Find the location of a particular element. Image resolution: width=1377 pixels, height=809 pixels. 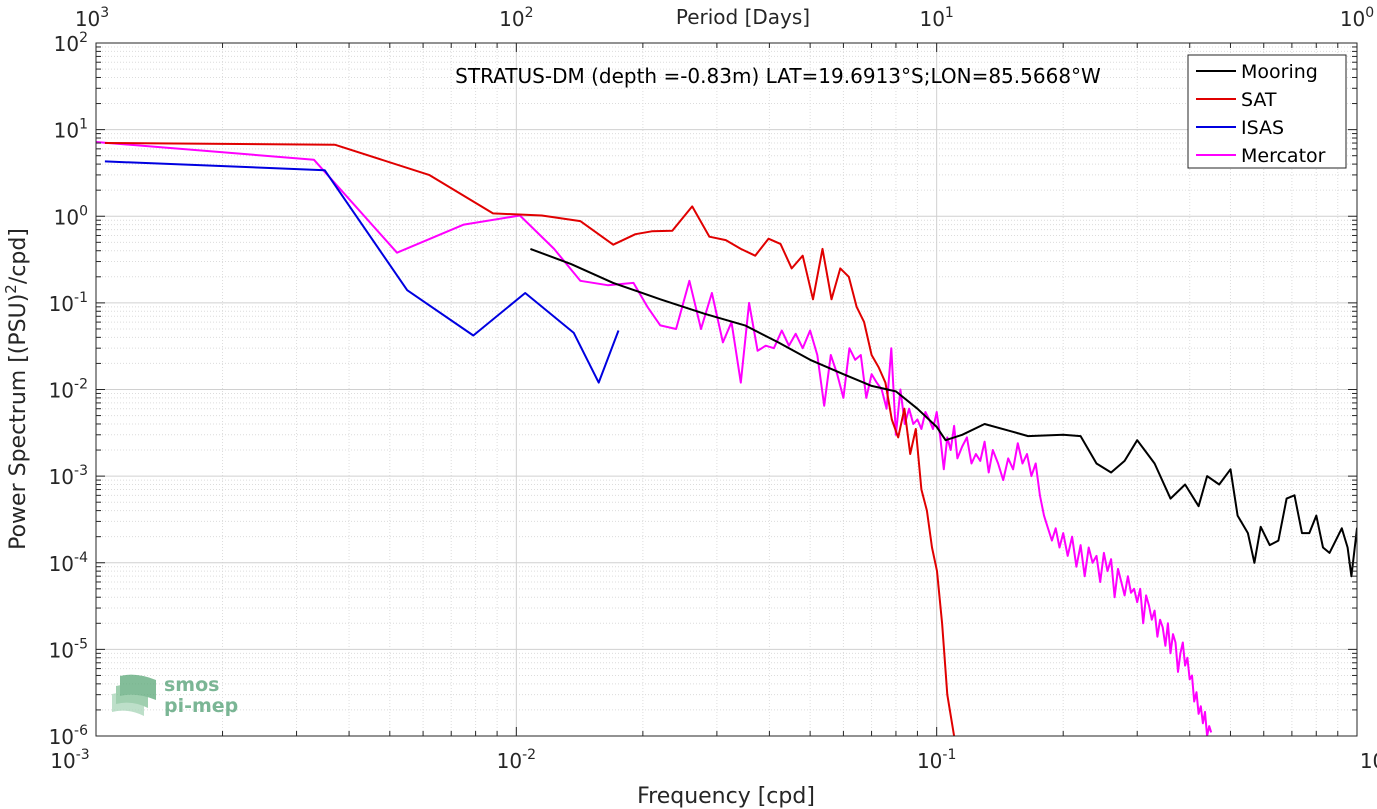

y-tick-label: 10⁻¹ is located at coordinates (68, 303).